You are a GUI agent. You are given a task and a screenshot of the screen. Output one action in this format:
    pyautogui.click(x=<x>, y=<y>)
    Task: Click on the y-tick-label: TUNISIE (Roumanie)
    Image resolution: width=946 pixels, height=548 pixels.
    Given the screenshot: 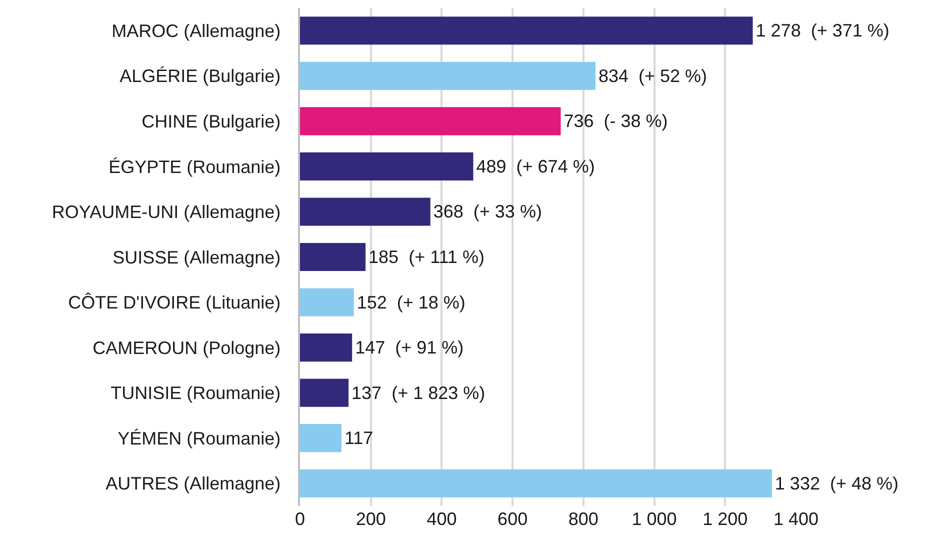 What is the action you would take?
    pyautogui.click(x=195, y=393)
    